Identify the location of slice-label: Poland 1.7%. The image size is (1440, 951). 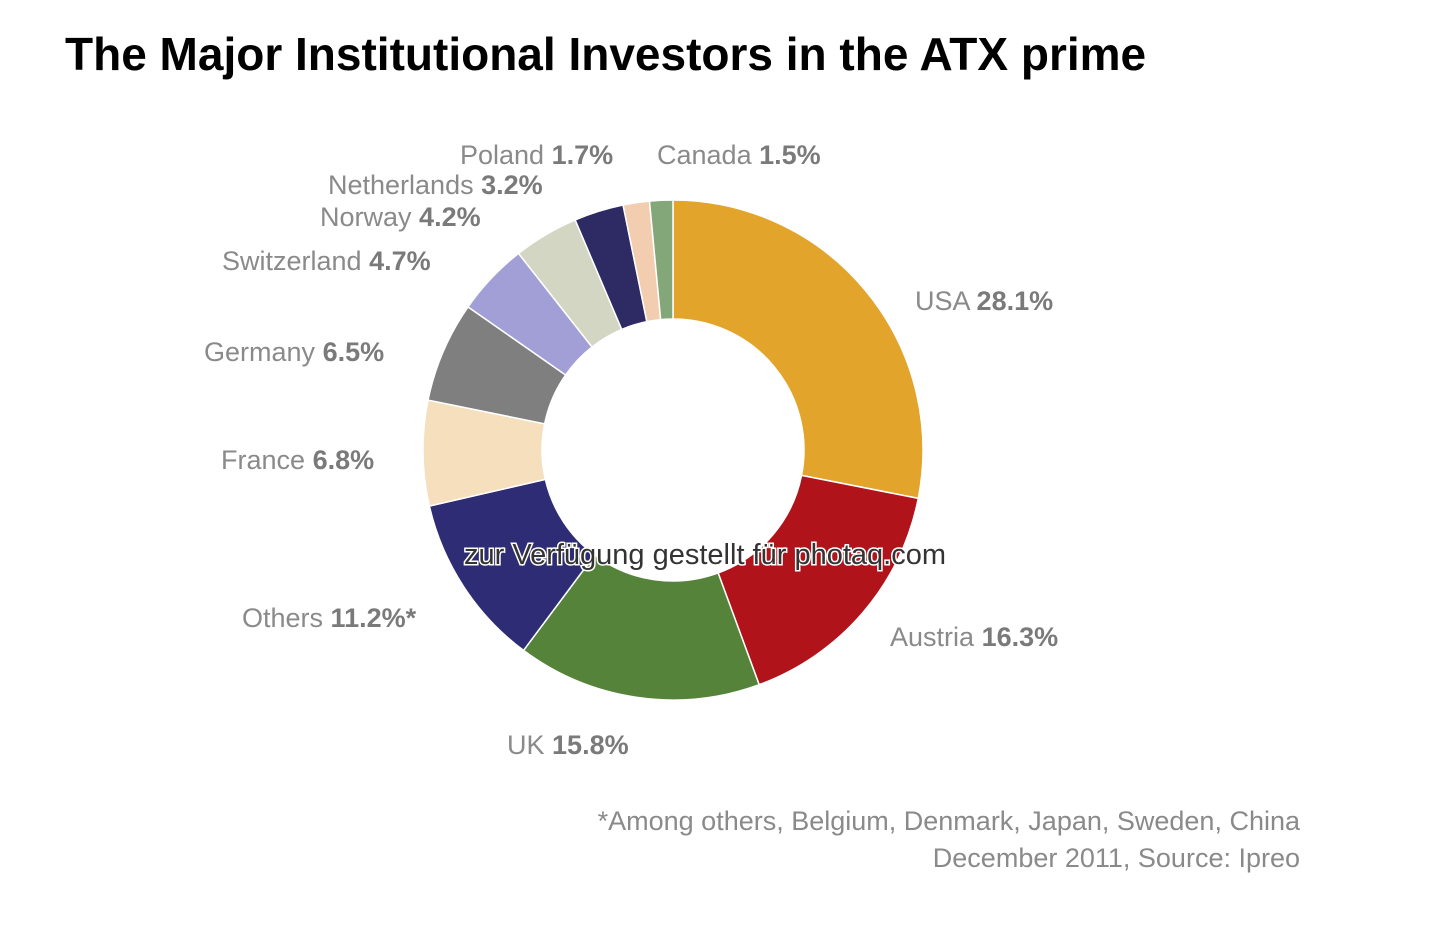
(536, 155).